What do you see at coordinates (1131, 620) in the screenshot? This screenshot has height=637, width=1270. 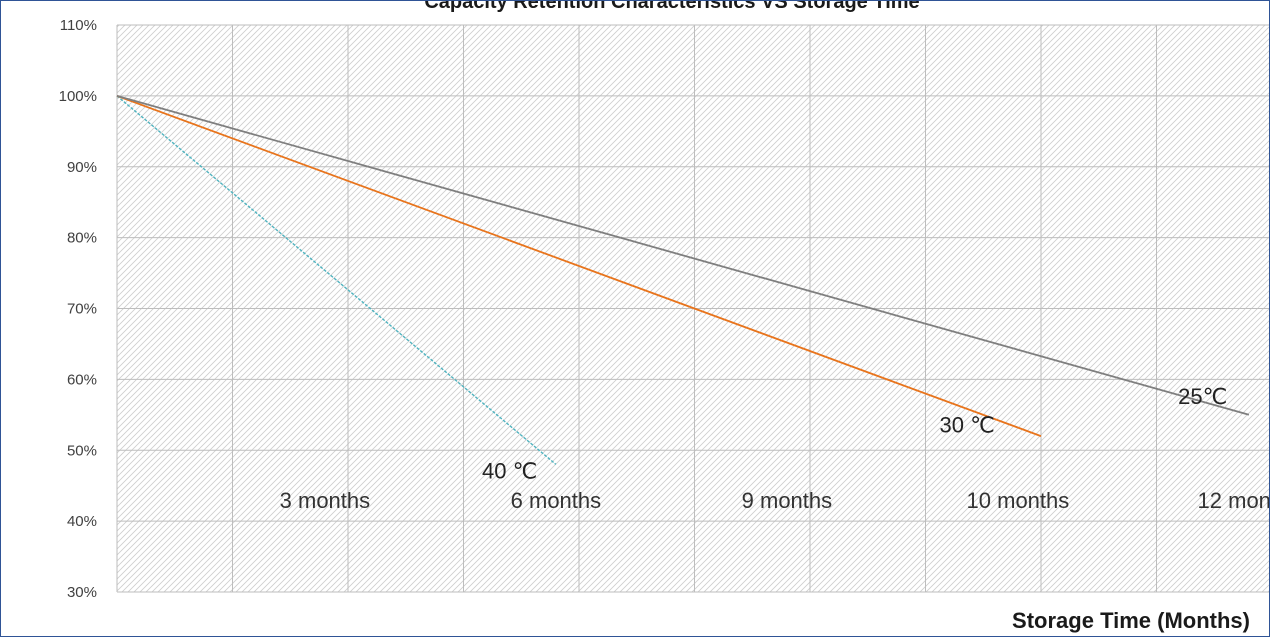 I see `x-axis-label: Storage Time (Months)` at bounding box center [1131, 620].